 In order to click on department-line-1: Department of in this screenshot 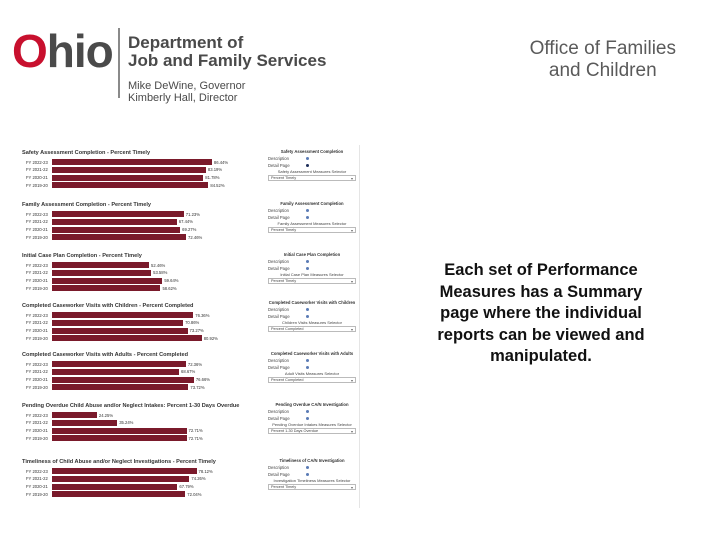, I will do `click(186, 42)`.